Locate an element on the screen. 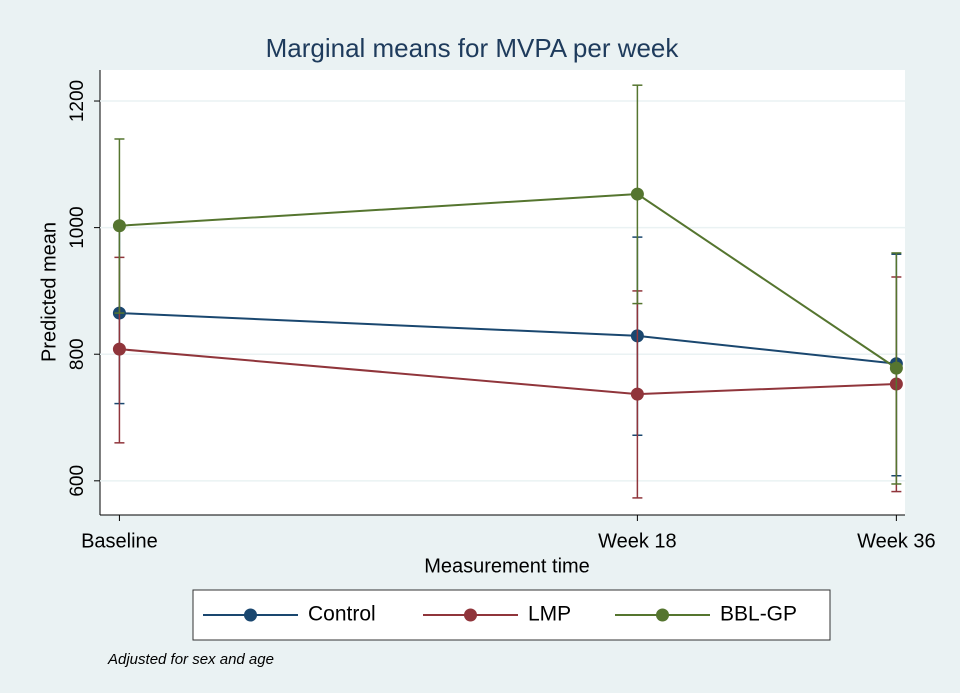 The height and width of the screenshot is (693, 960). legend-label: LMP is located at coordinates (549, 614).